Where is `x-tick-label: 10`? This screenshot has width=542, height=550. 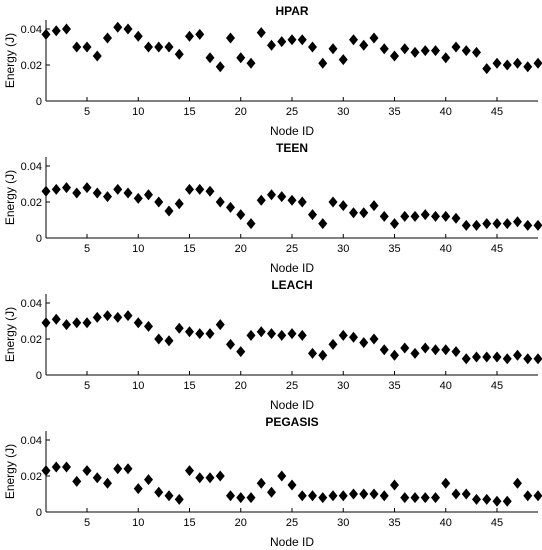 x-tick-label: 10 is located at coordinates (138, 523).